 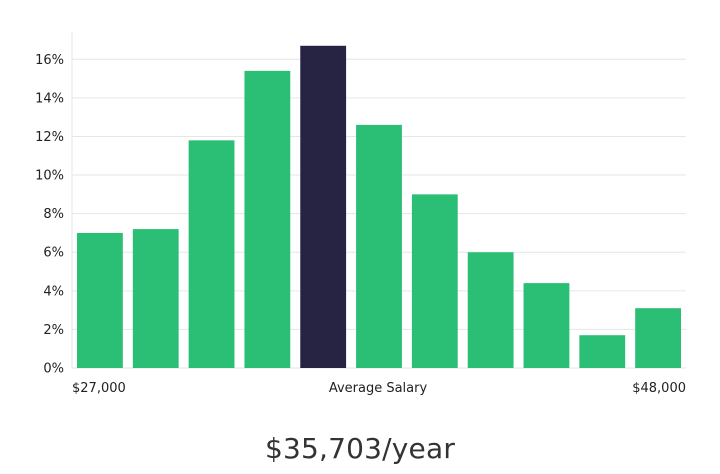 I want to click on y-tick-label: 12%, so click(x=49, y=137).